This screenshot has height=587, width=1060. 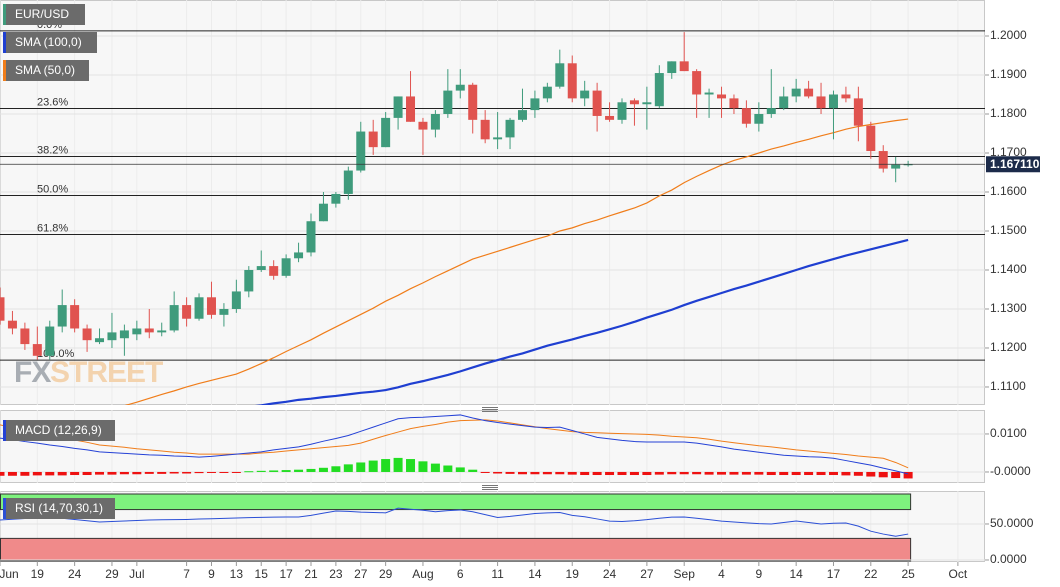 I want to click on x-tick-label: 23, so click(x=336, y=574).